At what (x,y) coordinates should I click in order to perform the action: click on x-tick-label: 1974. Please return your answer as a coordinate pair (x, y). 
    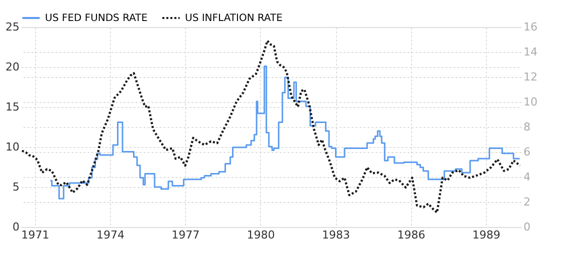
    Looking at the image, I should click on (110, 235).